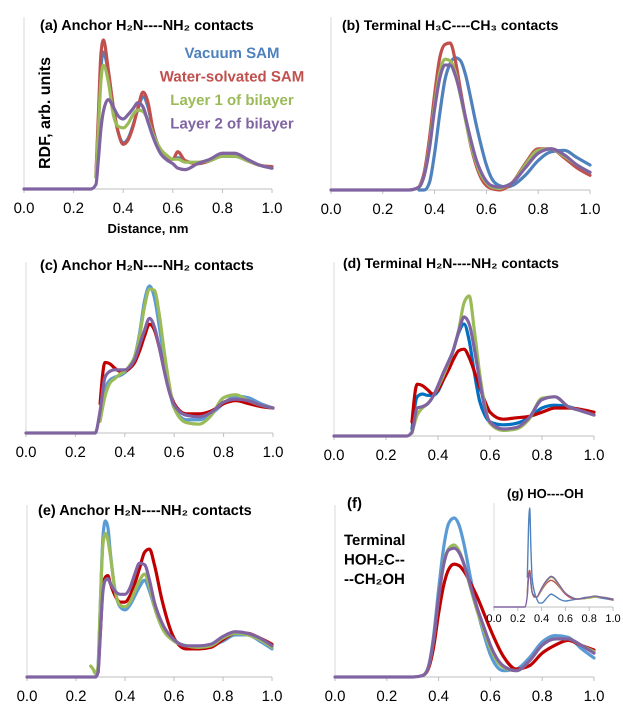 This screenshot has width=623, height=707. Describe the element at coordinates (354, 503) in the screenshot. I see `chart-title: (f)` at that location.